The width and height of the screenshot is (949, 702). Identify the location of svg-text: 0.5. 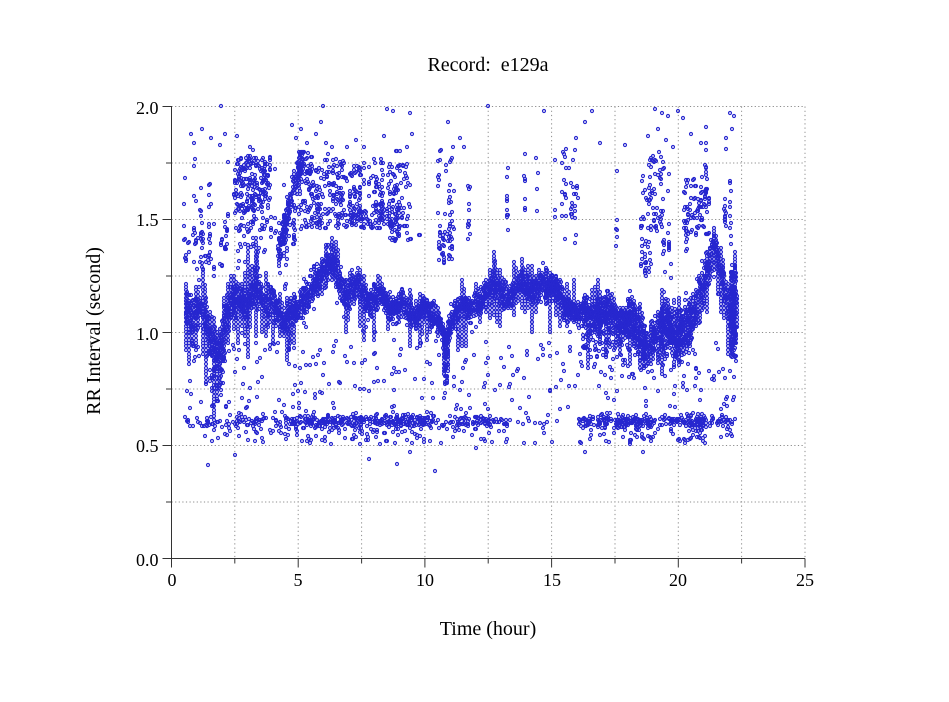
(147, 446).